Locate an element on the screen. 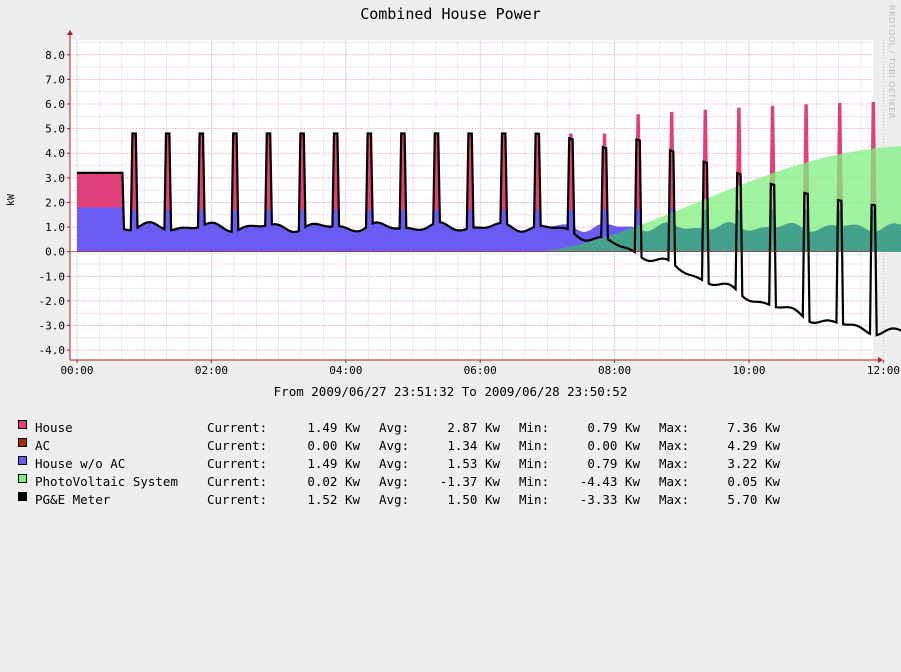 This screenshot has width=901, height=672. y-tick-label: -3.0 is located at coordinates (52, 326).